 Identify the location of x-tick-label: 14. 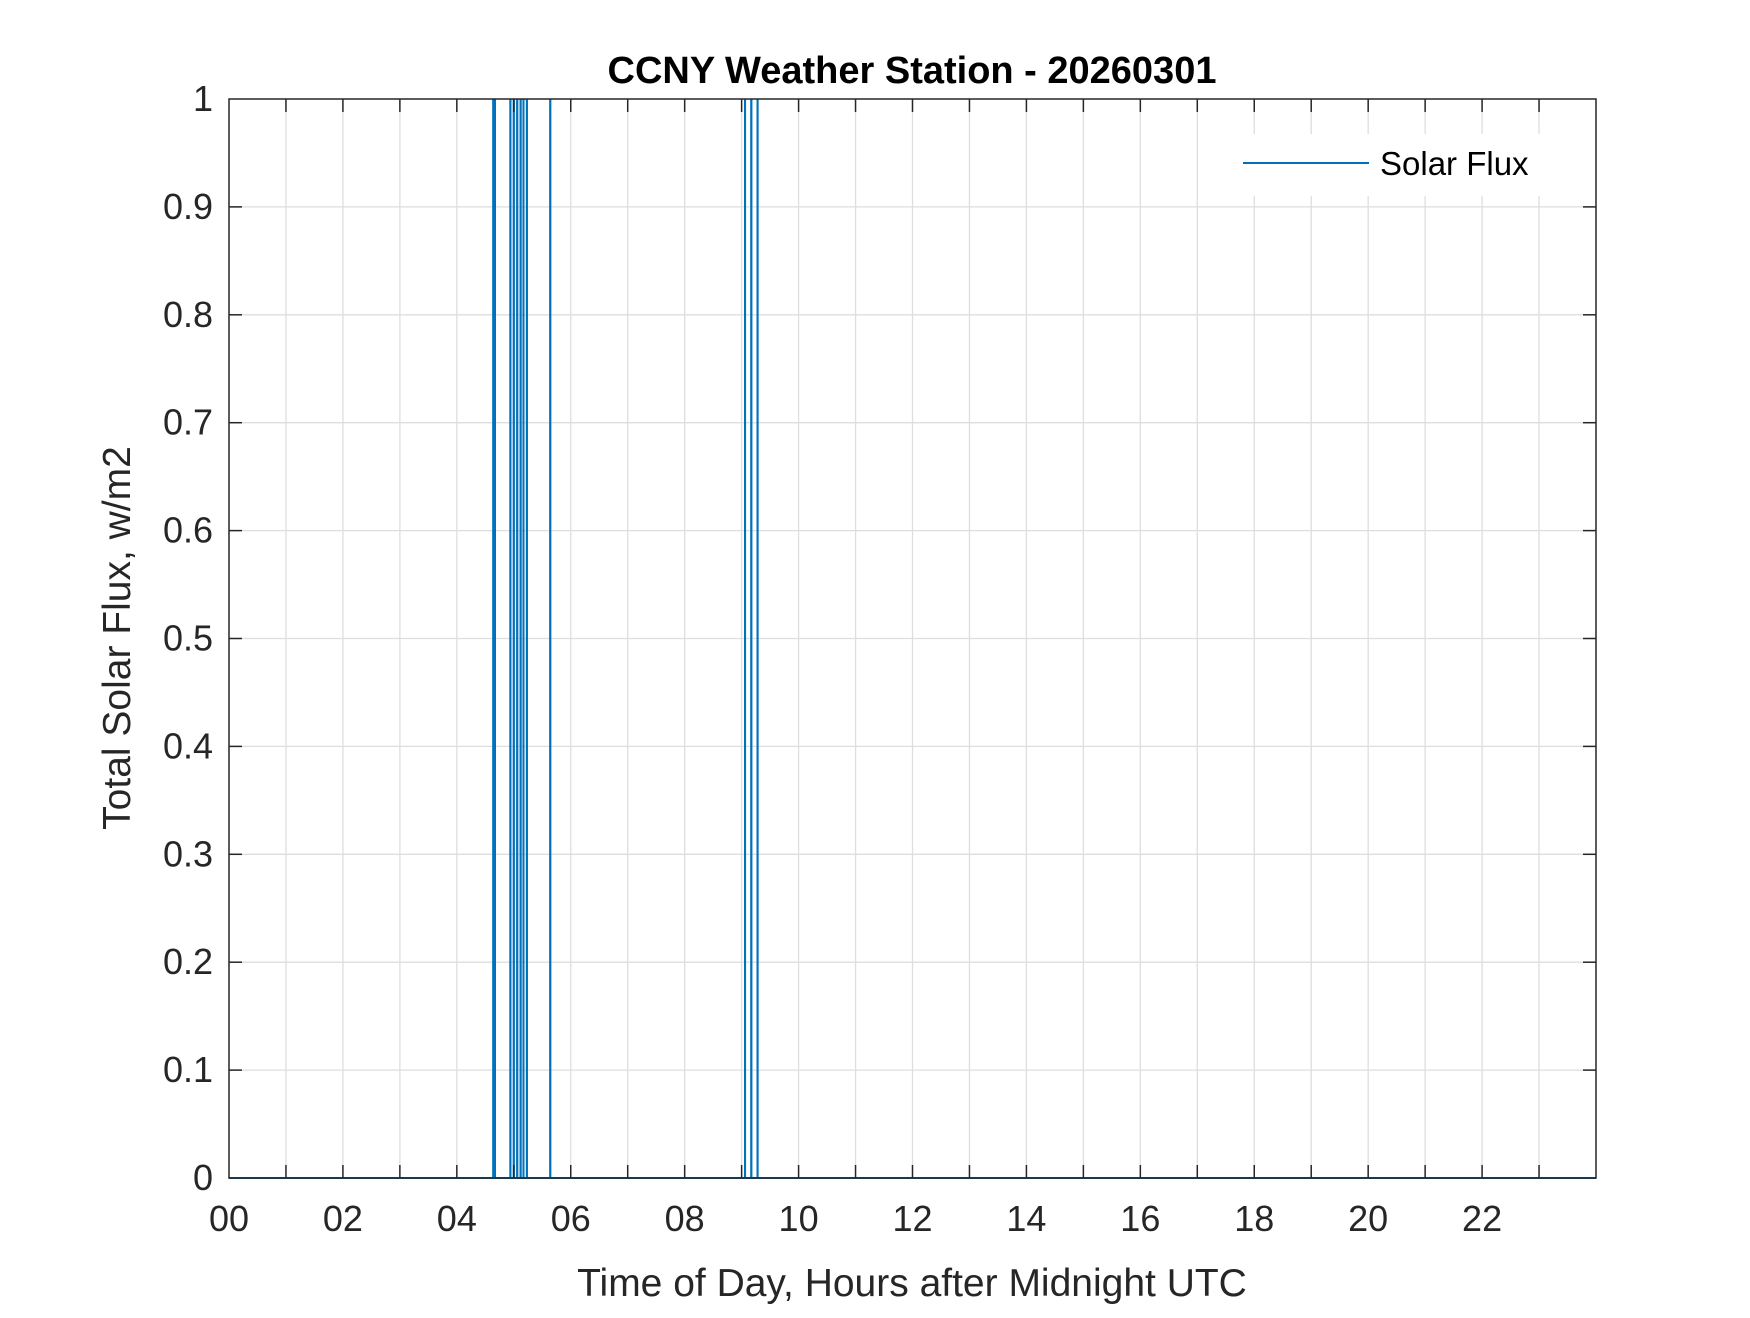
(1026, 1218).